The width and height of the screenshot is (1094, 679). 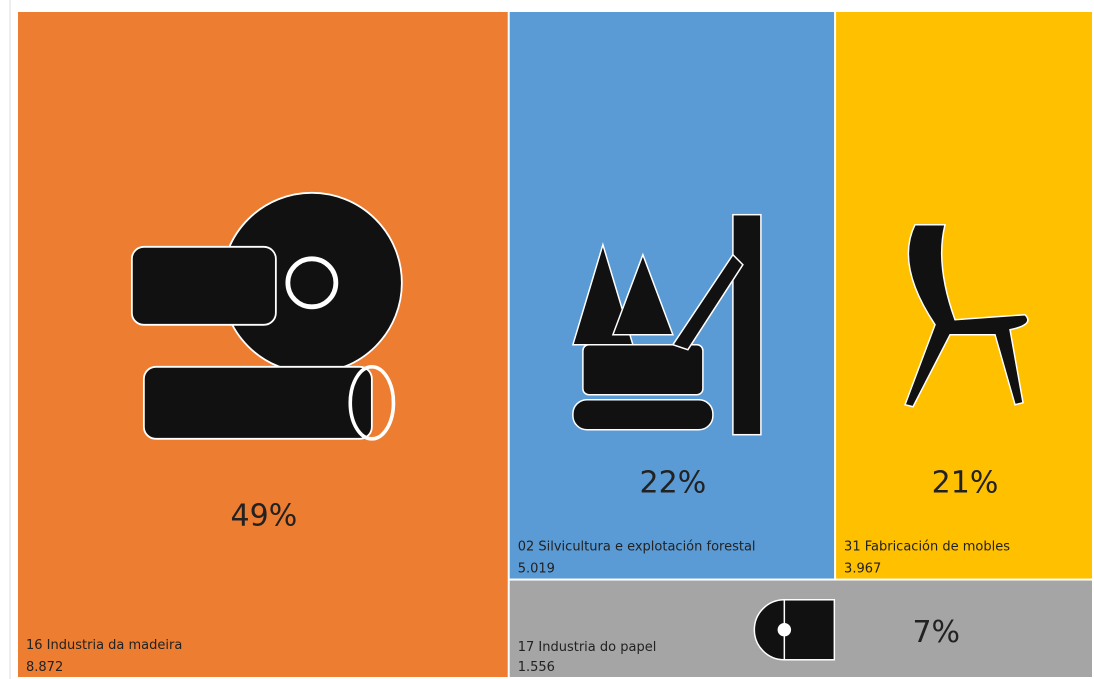 What do you see at coordinates (707, 302) in the screenshot?
I see `arm` at bounding box center [707, 302].